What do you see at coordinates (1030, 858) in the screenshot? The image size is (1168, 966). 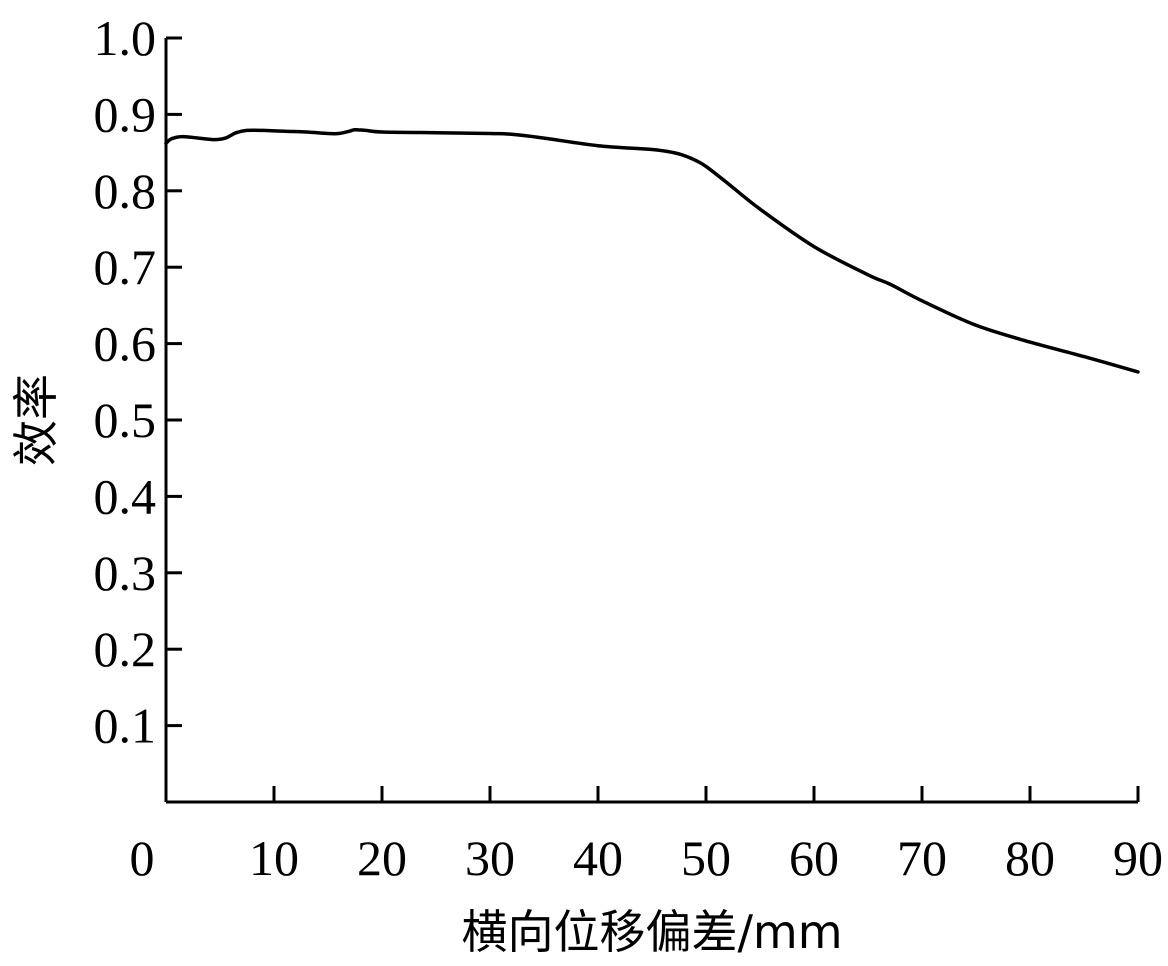 I see `x-tick-label: 80` at bounding box center [1030, 858].